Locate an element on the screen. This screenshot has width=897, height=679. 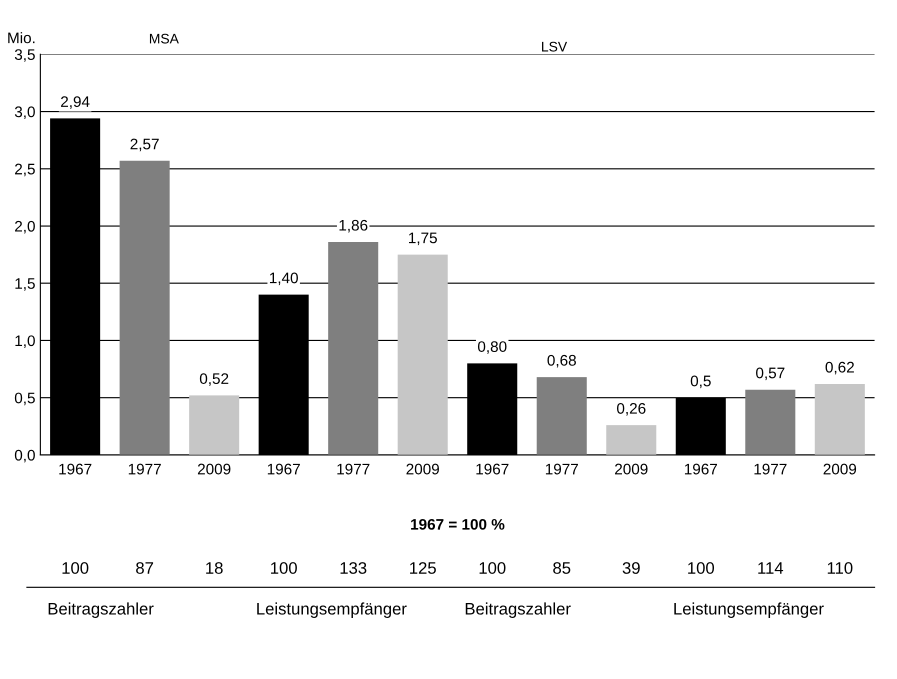
data-label: 0,62 is located at coordinates (840, 368).